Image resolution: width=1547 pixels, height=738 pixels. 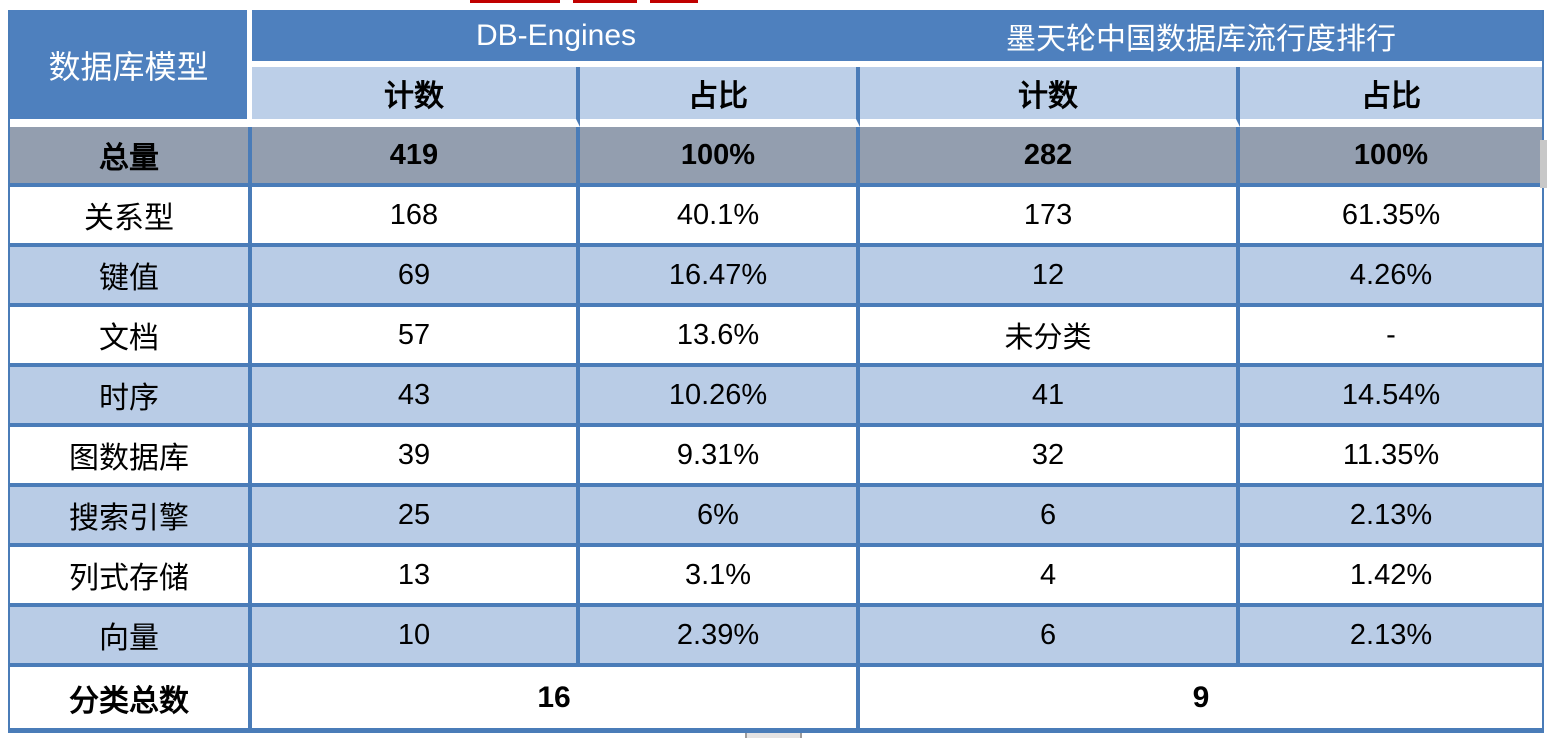 What do you see at coordinates (416, 457) in the screenshot?
I see `db-count-cell: 39` at bounding box center [416, 457].